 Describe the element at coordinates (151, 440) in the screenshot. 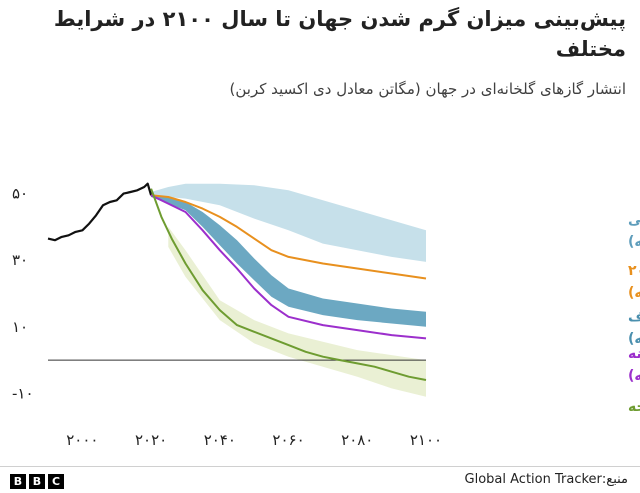

I see `x-tick-label: ۲۰۲۰` at that location.